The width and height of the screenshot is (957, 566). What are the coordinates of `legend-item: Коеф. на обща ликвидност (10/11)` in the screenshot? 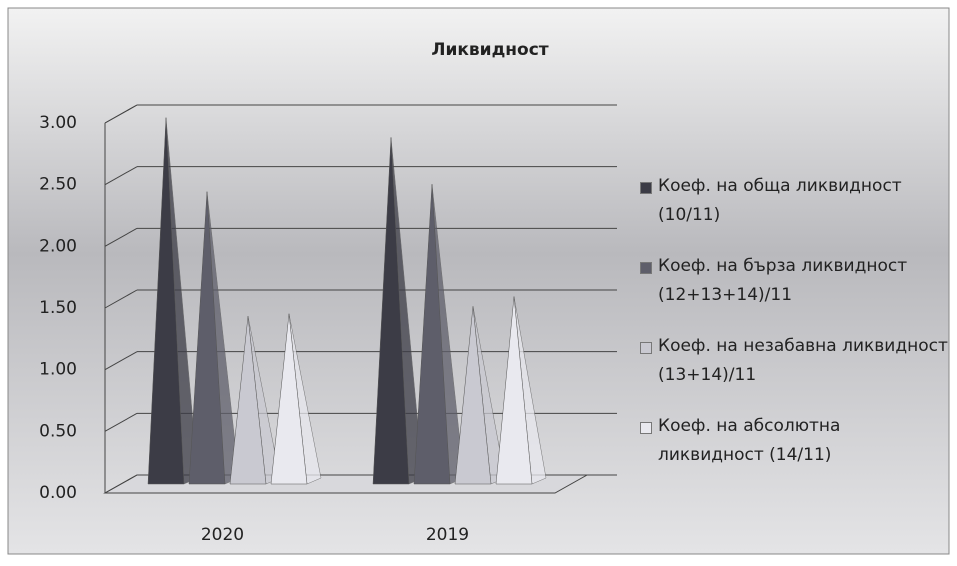 It's located at (795, 201).